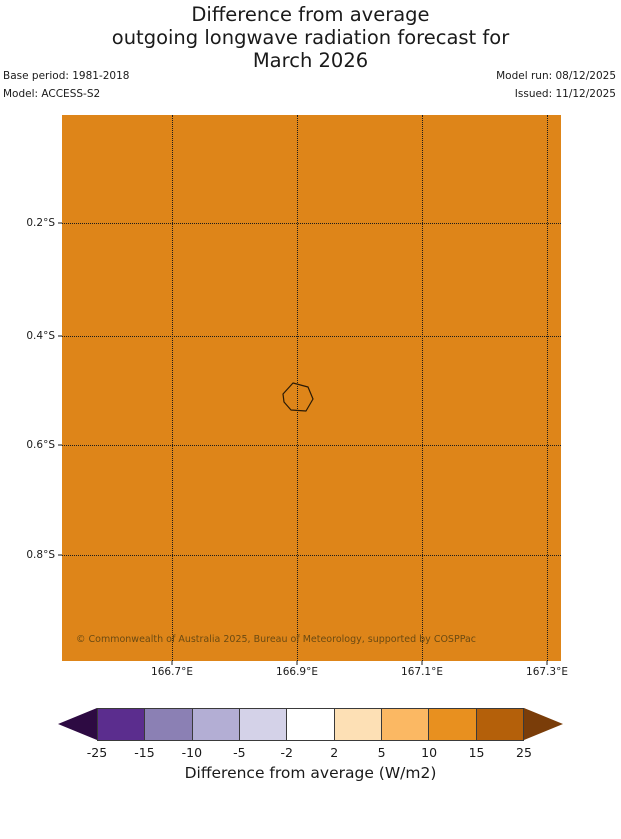 The width and height of the screenshot is (621, 839). Describe the element at coordinates (429, 752) in the screenshot. I see `colorbar-tick-label: 10` at that location.